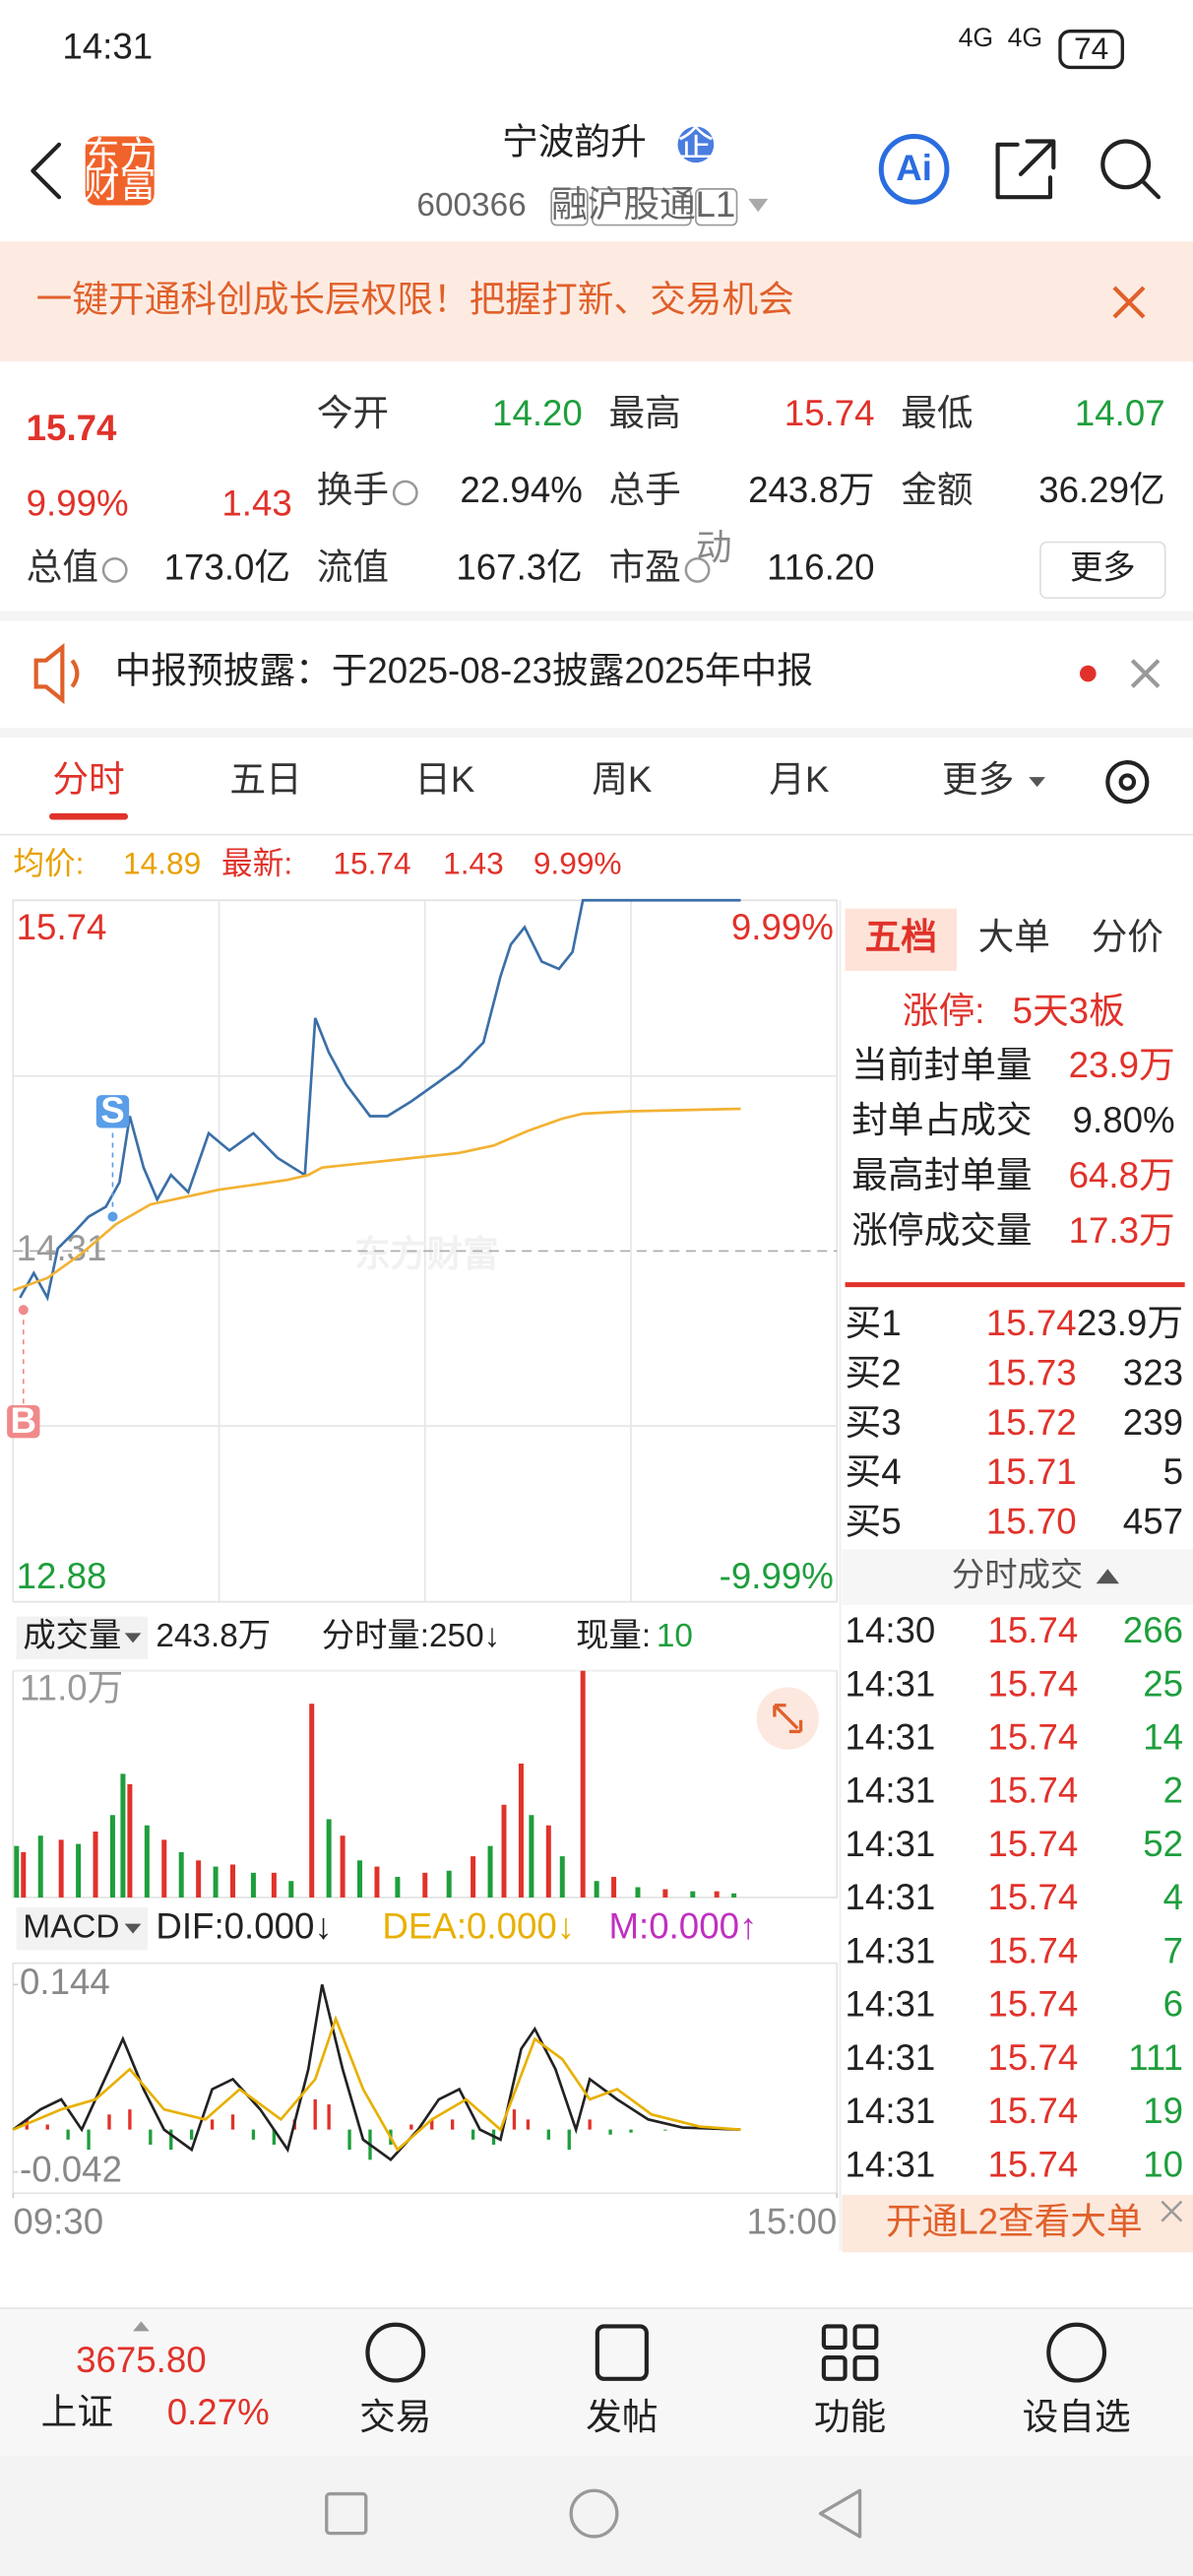 The image size is (1193, 2576). Describe the element at coordinates (426, 1254) in the screenshot. I see `watermark: 东方财富` at that location.